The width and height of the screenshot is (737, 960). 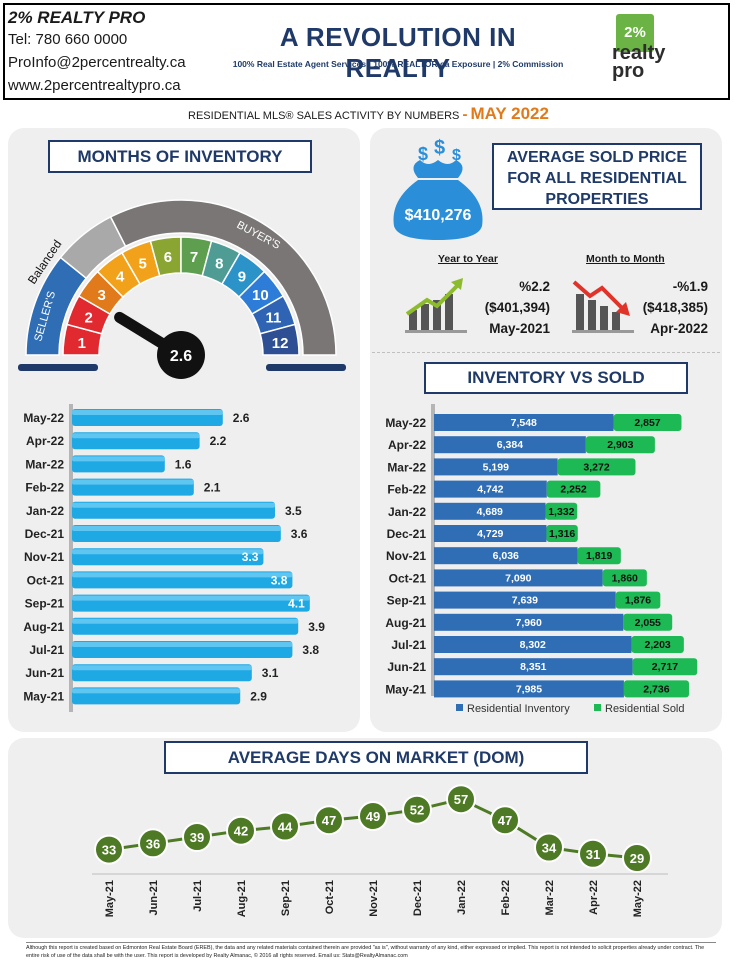 I want to click on dom-value-label: 49, so click(x=373, y=816).